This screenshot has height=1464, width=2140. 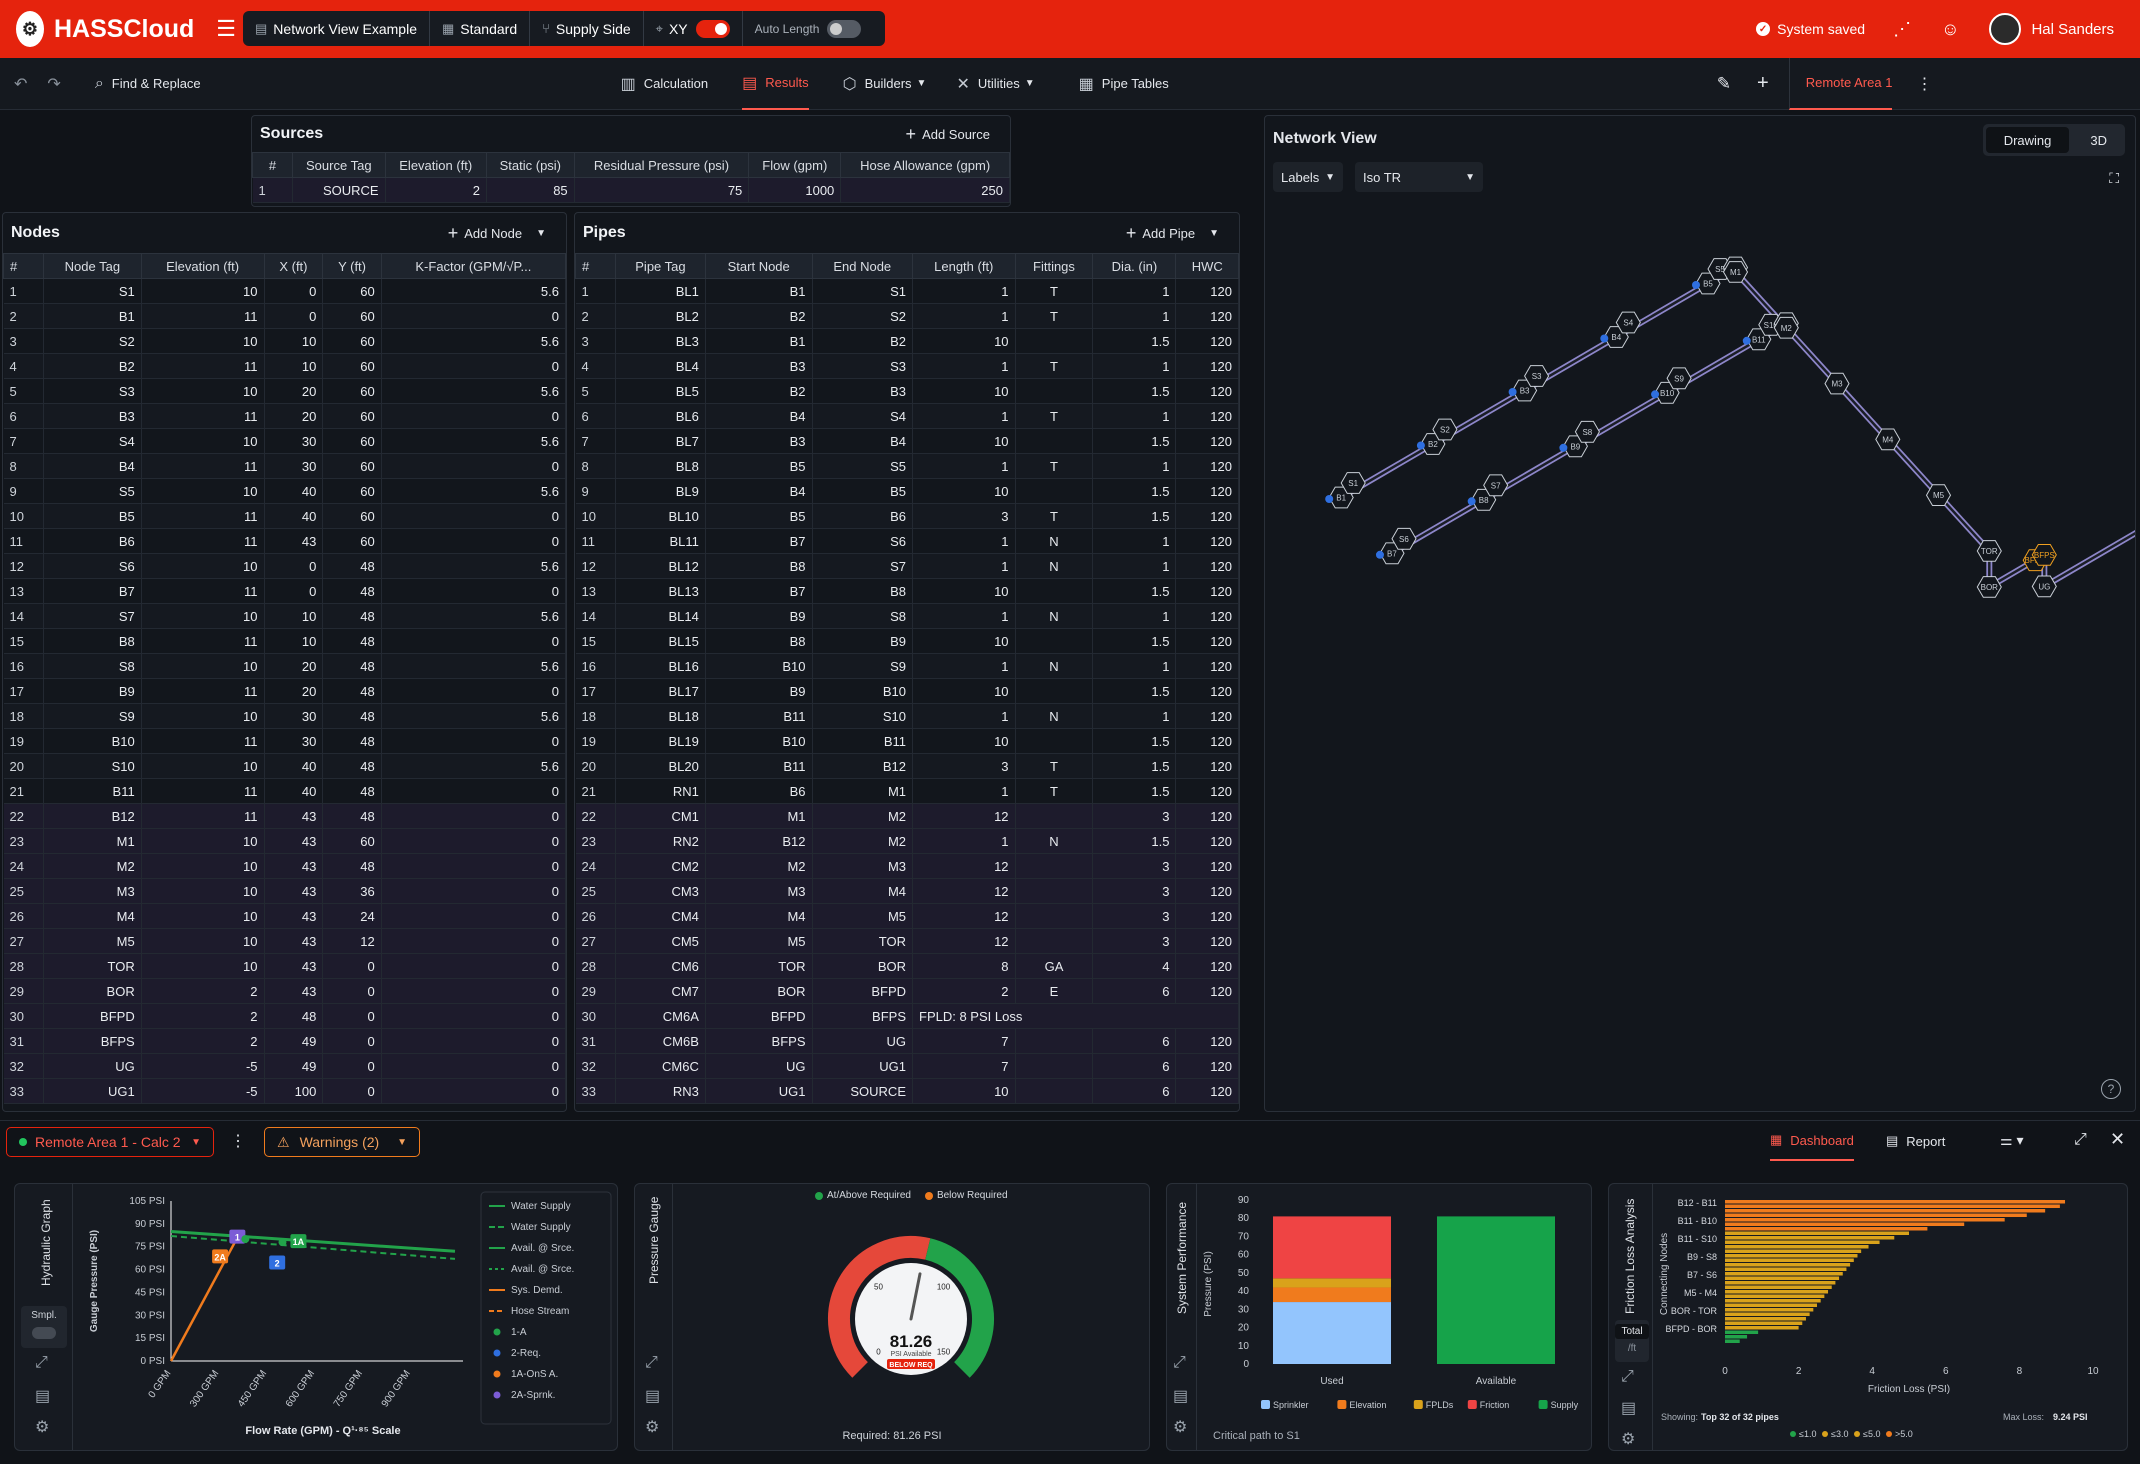 I want to click on table-cell: B11, so click(x=759, y=716).